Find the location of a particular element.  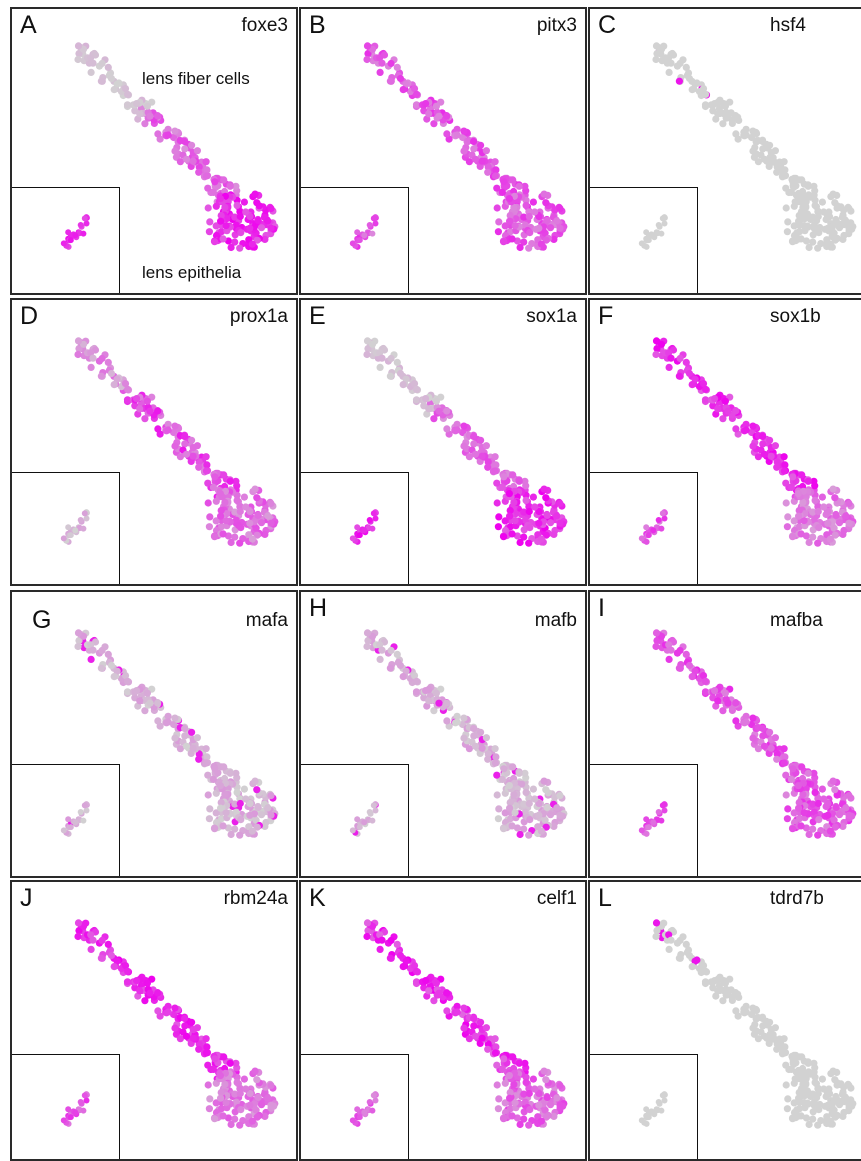

panel-letter: K is located at coordinates (317, 898).